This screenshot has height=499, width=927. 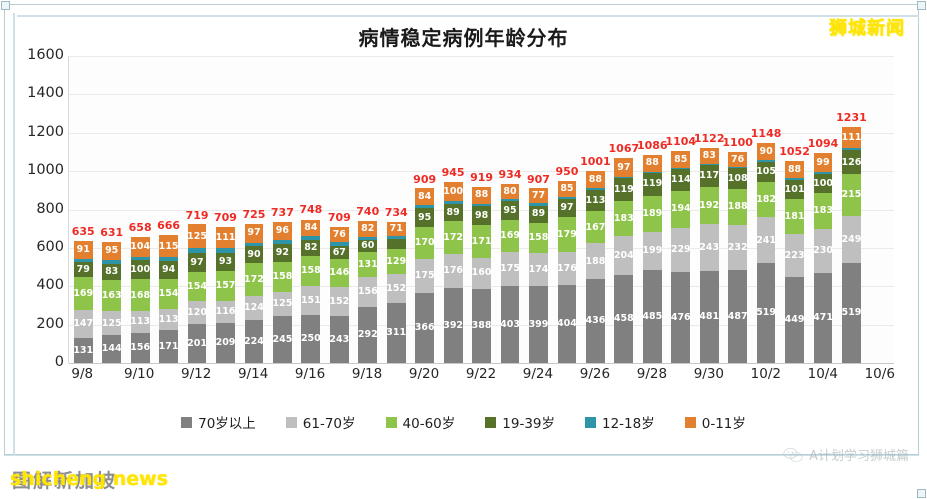 I want to click on bar-segment: 189, so click(x=652, y=213).